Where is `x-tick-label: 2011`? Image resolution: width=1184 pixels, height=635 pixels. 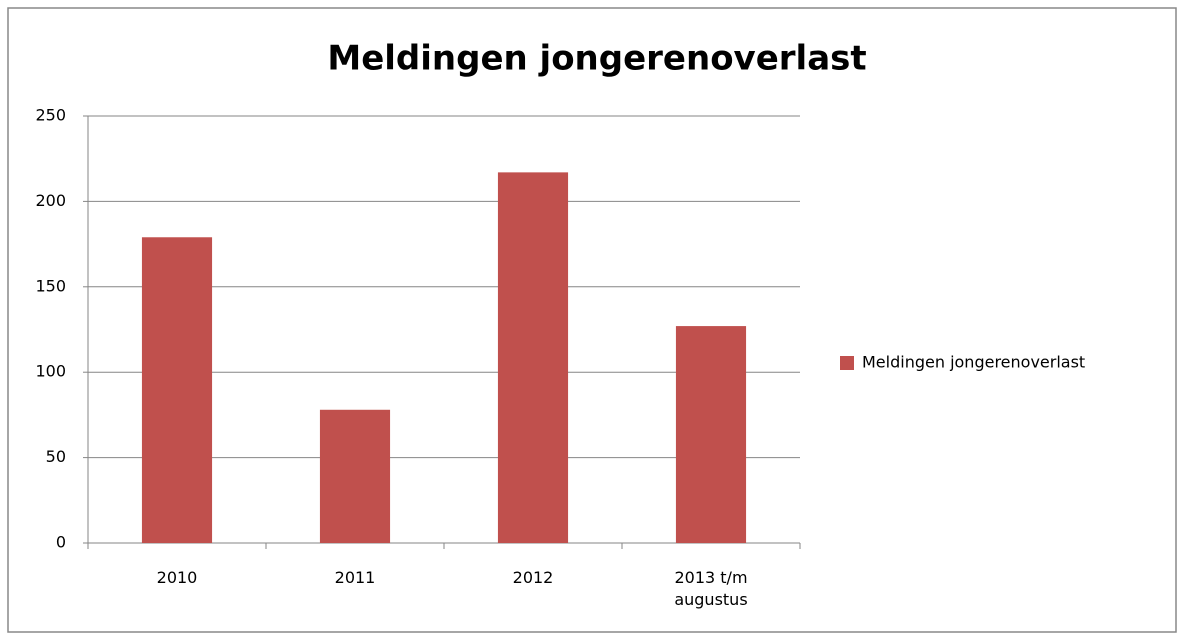 x-tick-label: 2011 is located at coordinates (355, 577).